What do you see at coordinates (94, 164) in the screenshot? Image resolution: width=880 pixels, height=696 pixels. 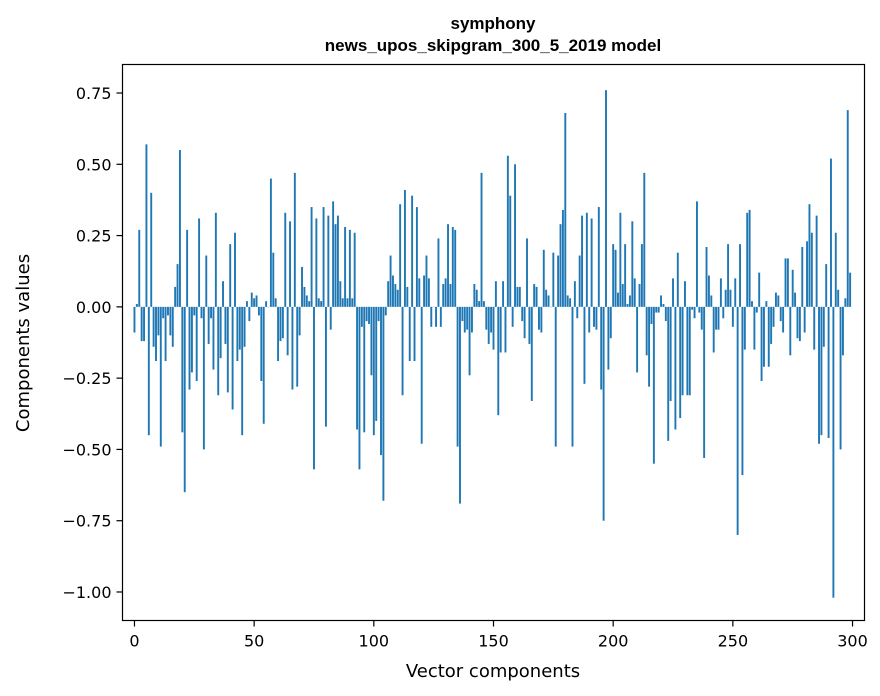 I see `y-tick-label: 0.50` at bounding box center [94, 164].